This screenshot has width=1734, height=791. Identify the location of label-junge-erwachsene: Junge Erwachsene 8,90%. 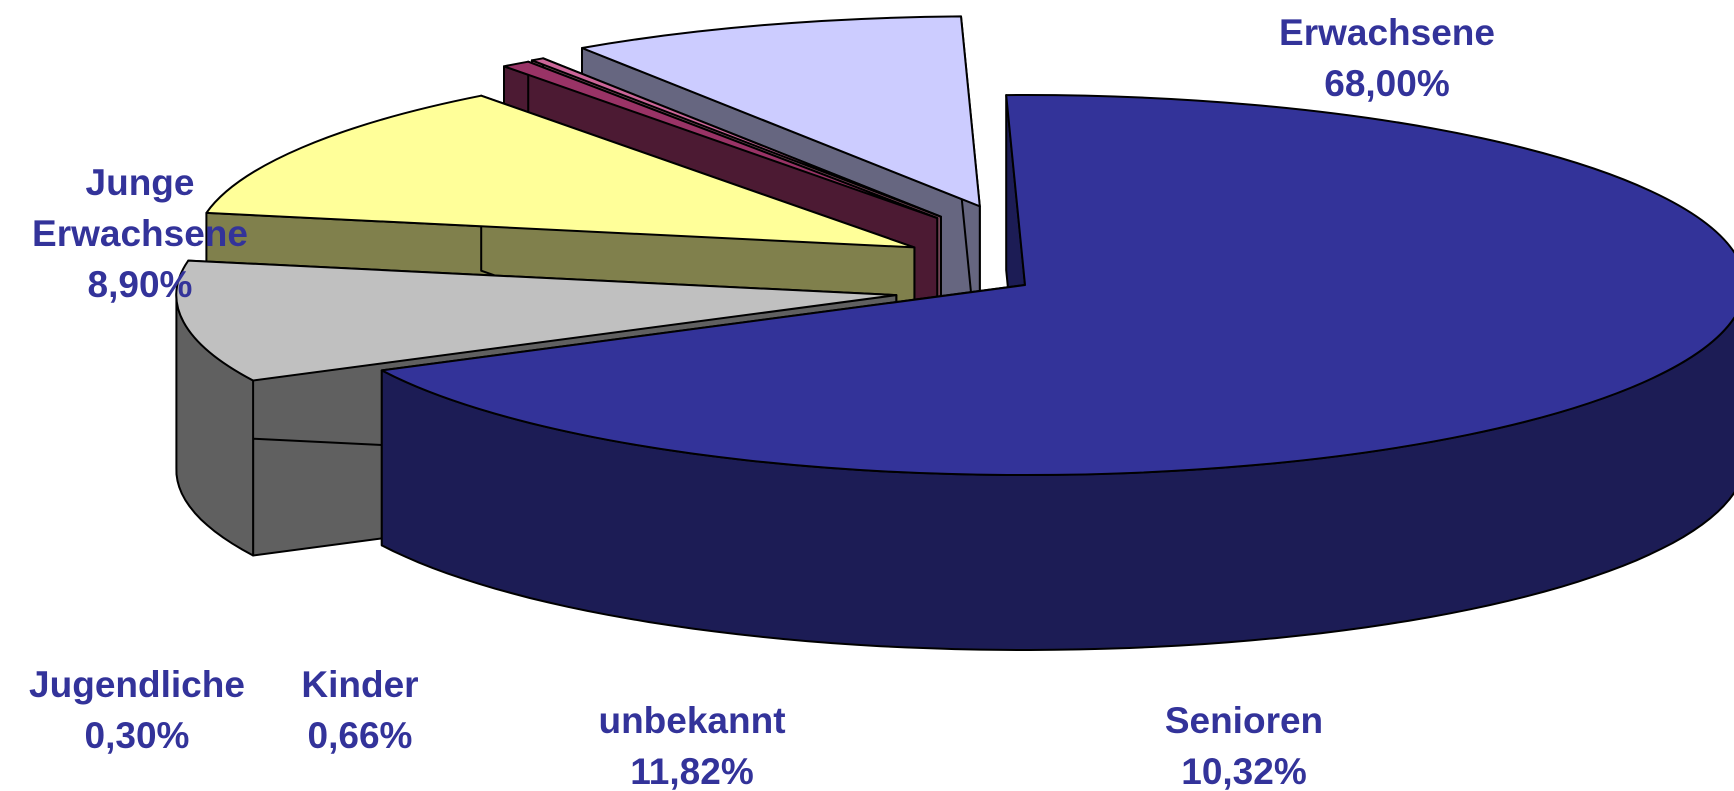
(140, 233).